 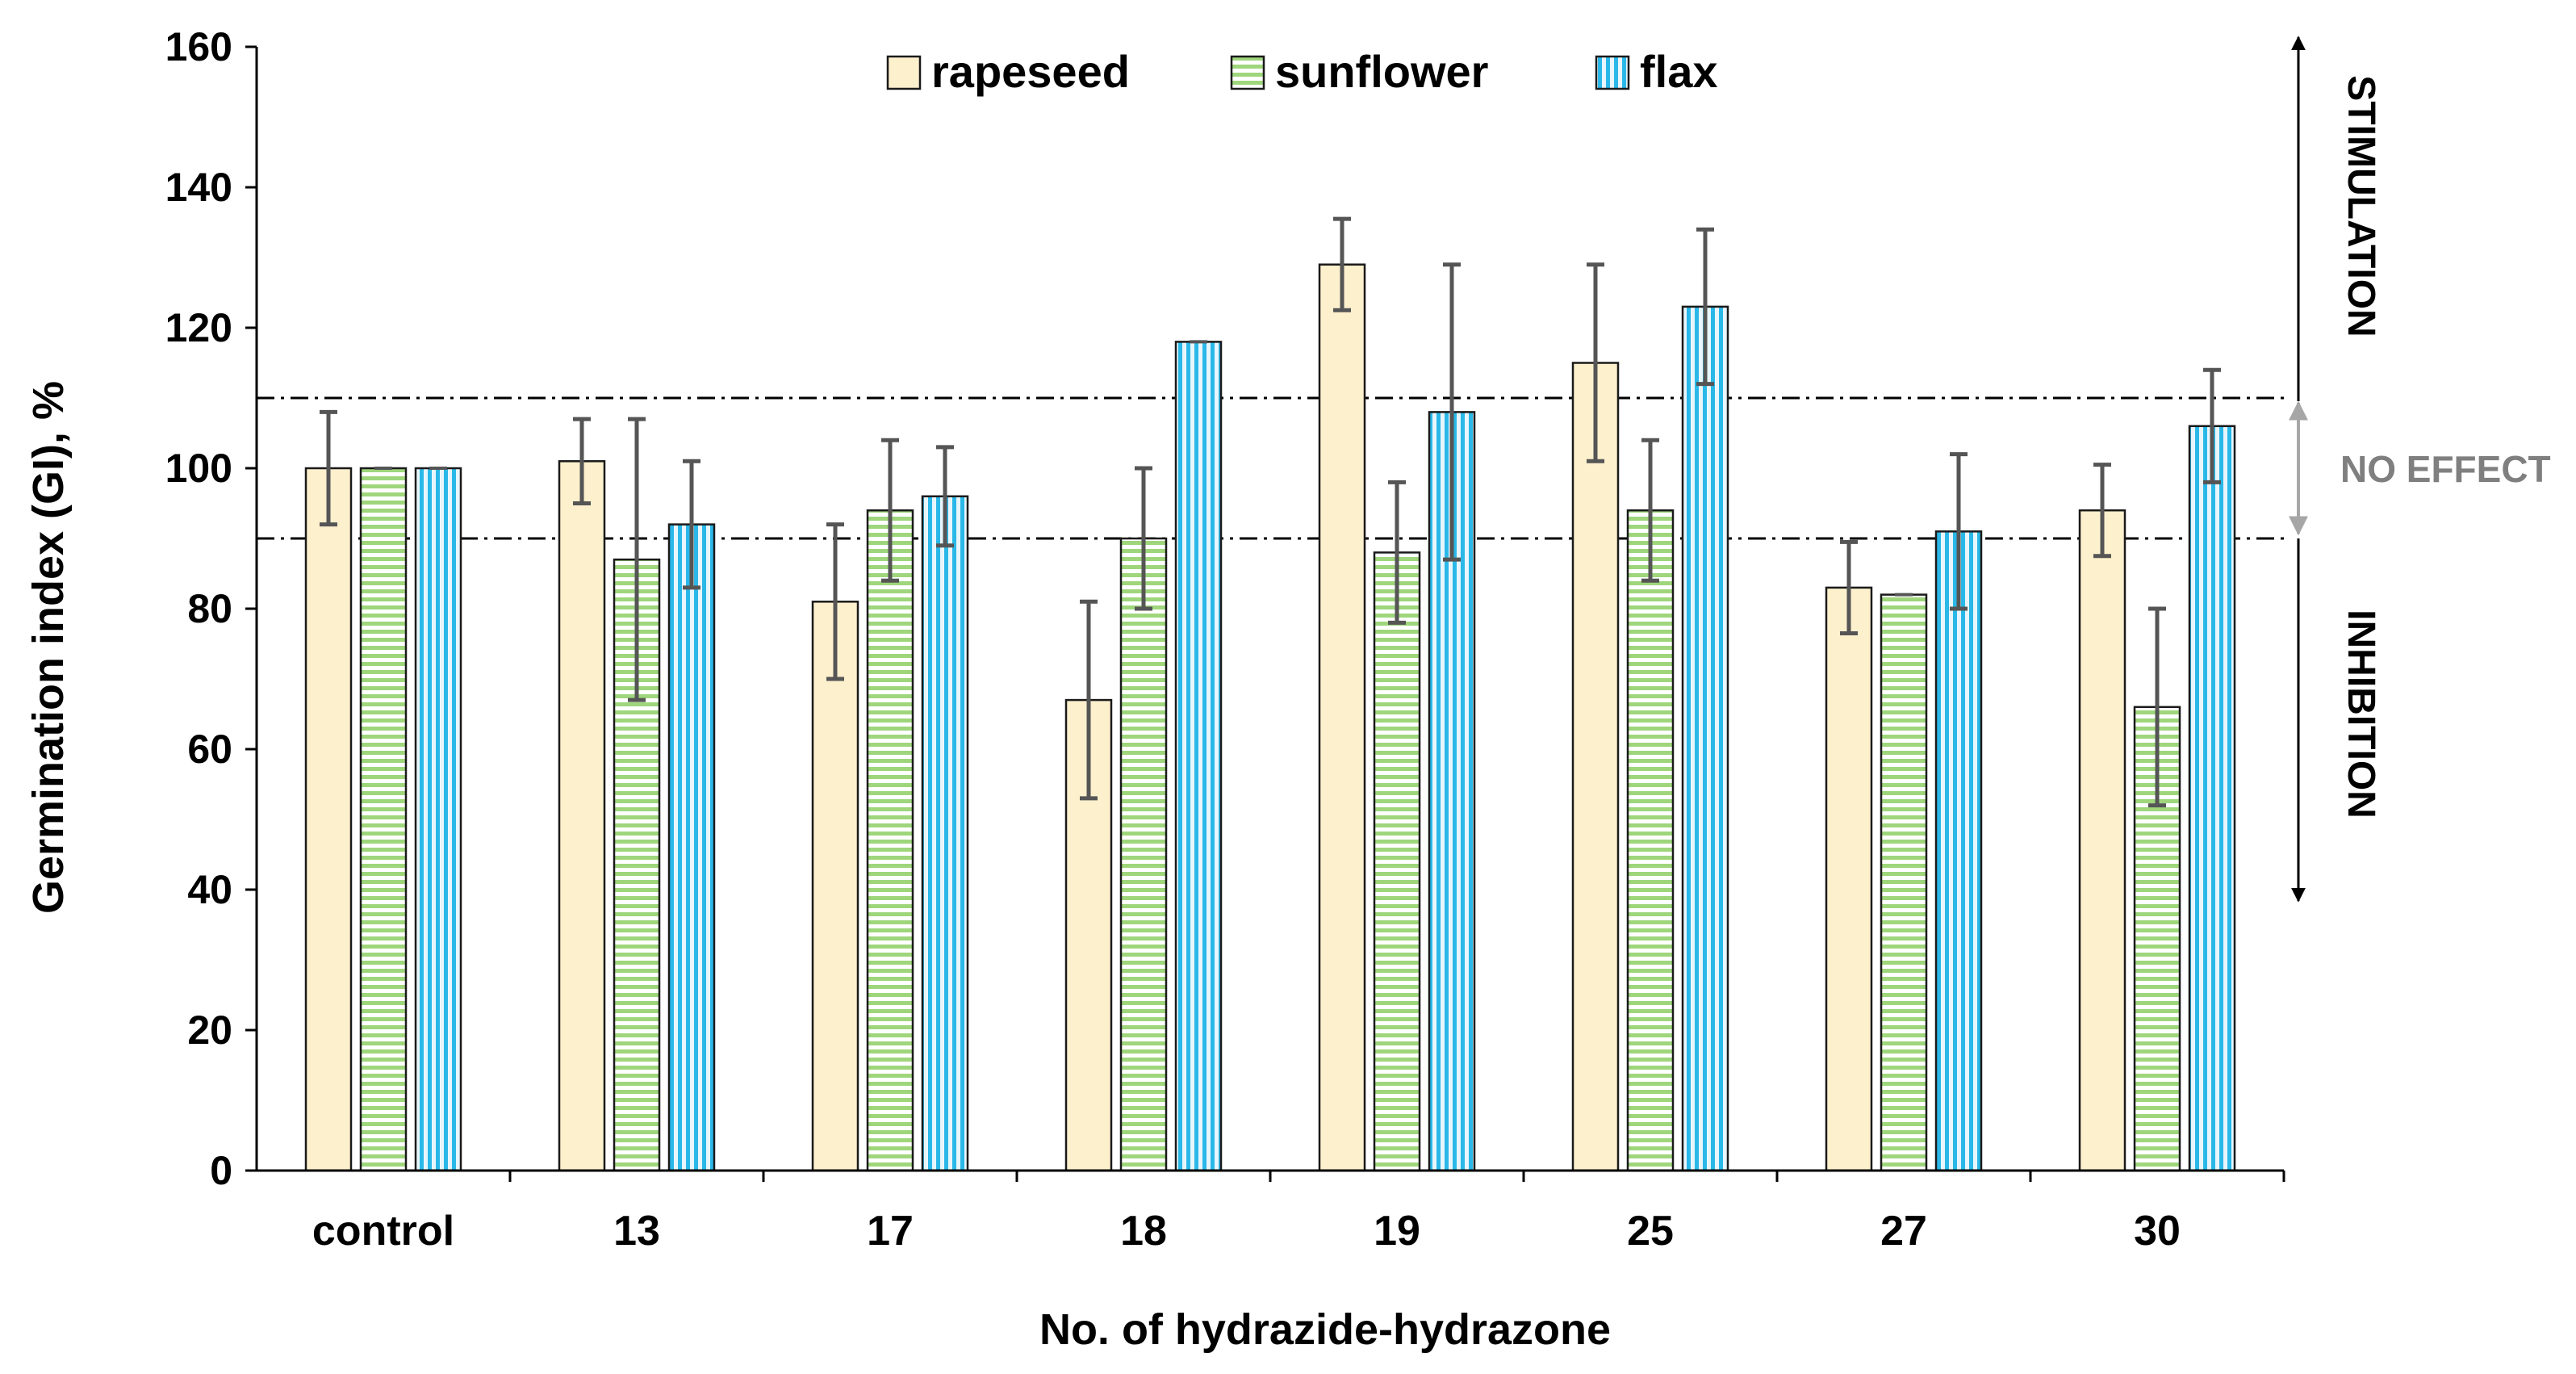 What do you see at coordinates (198, 327) in the screenshot?
I see `y-tick-label: 120` at bounding box center [198, 327].